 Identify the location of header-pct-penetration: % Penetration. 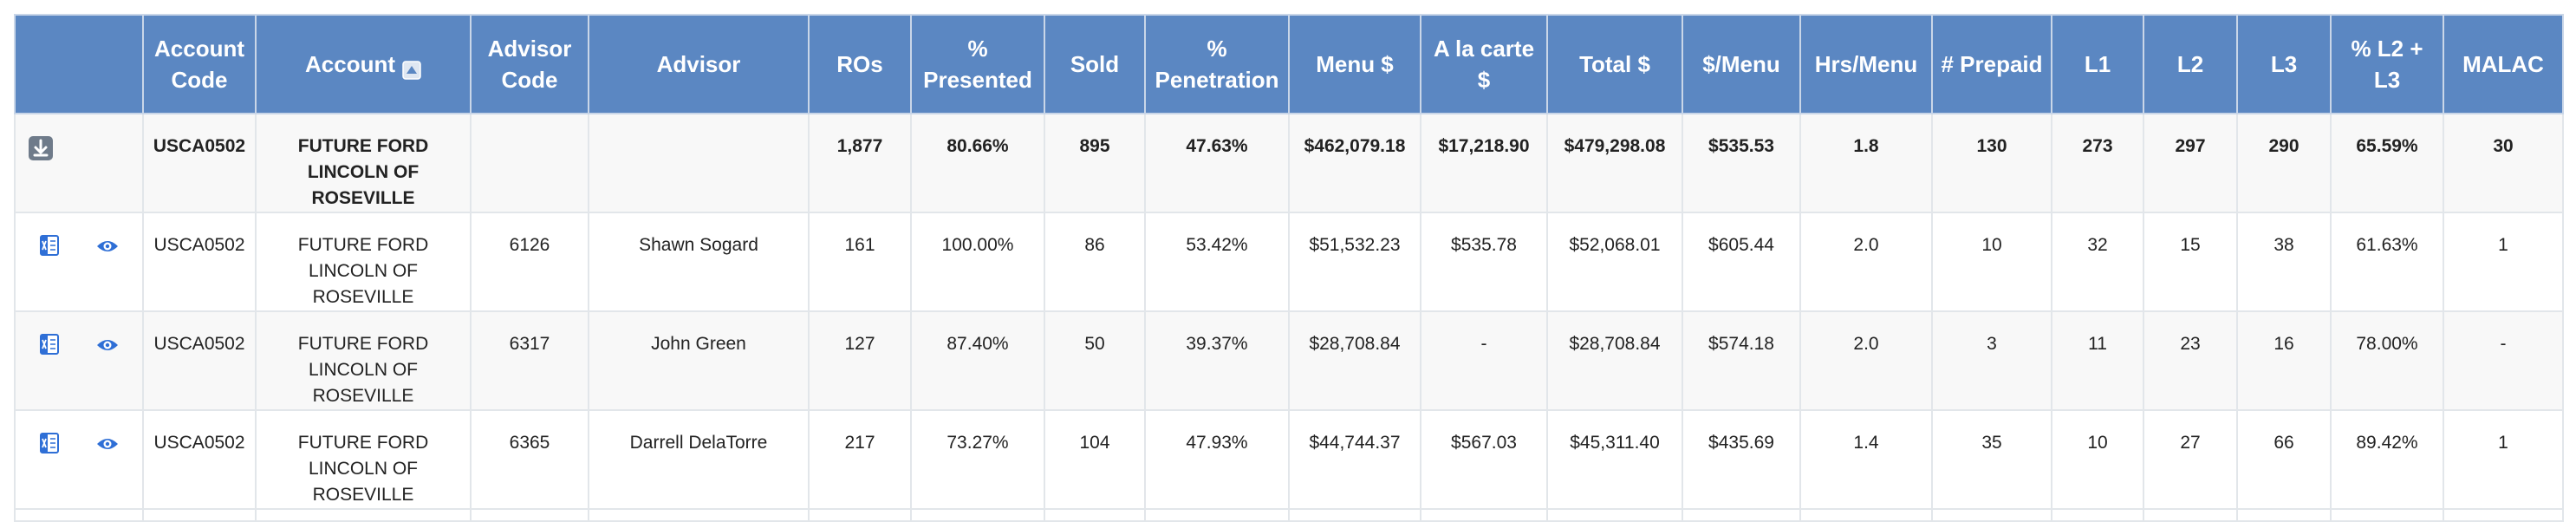
(1217, 64).